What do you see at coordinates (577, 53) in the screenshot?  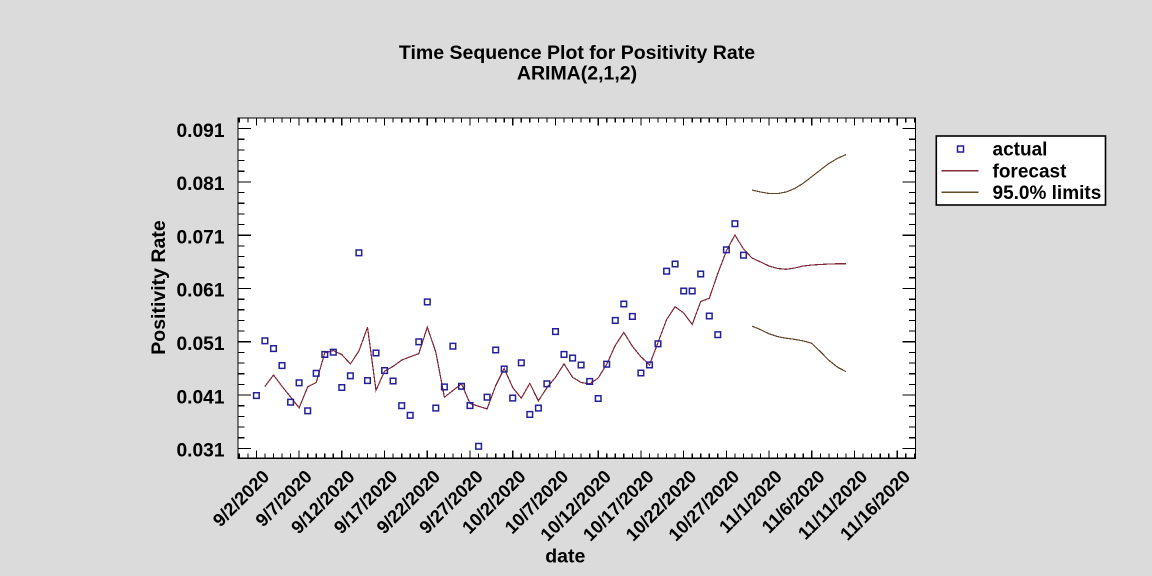 I see `svg-text:Time Sequence Plot for Positiv: Time Sequence Plot for Positivity Rate` at bounding box center [577, 53].